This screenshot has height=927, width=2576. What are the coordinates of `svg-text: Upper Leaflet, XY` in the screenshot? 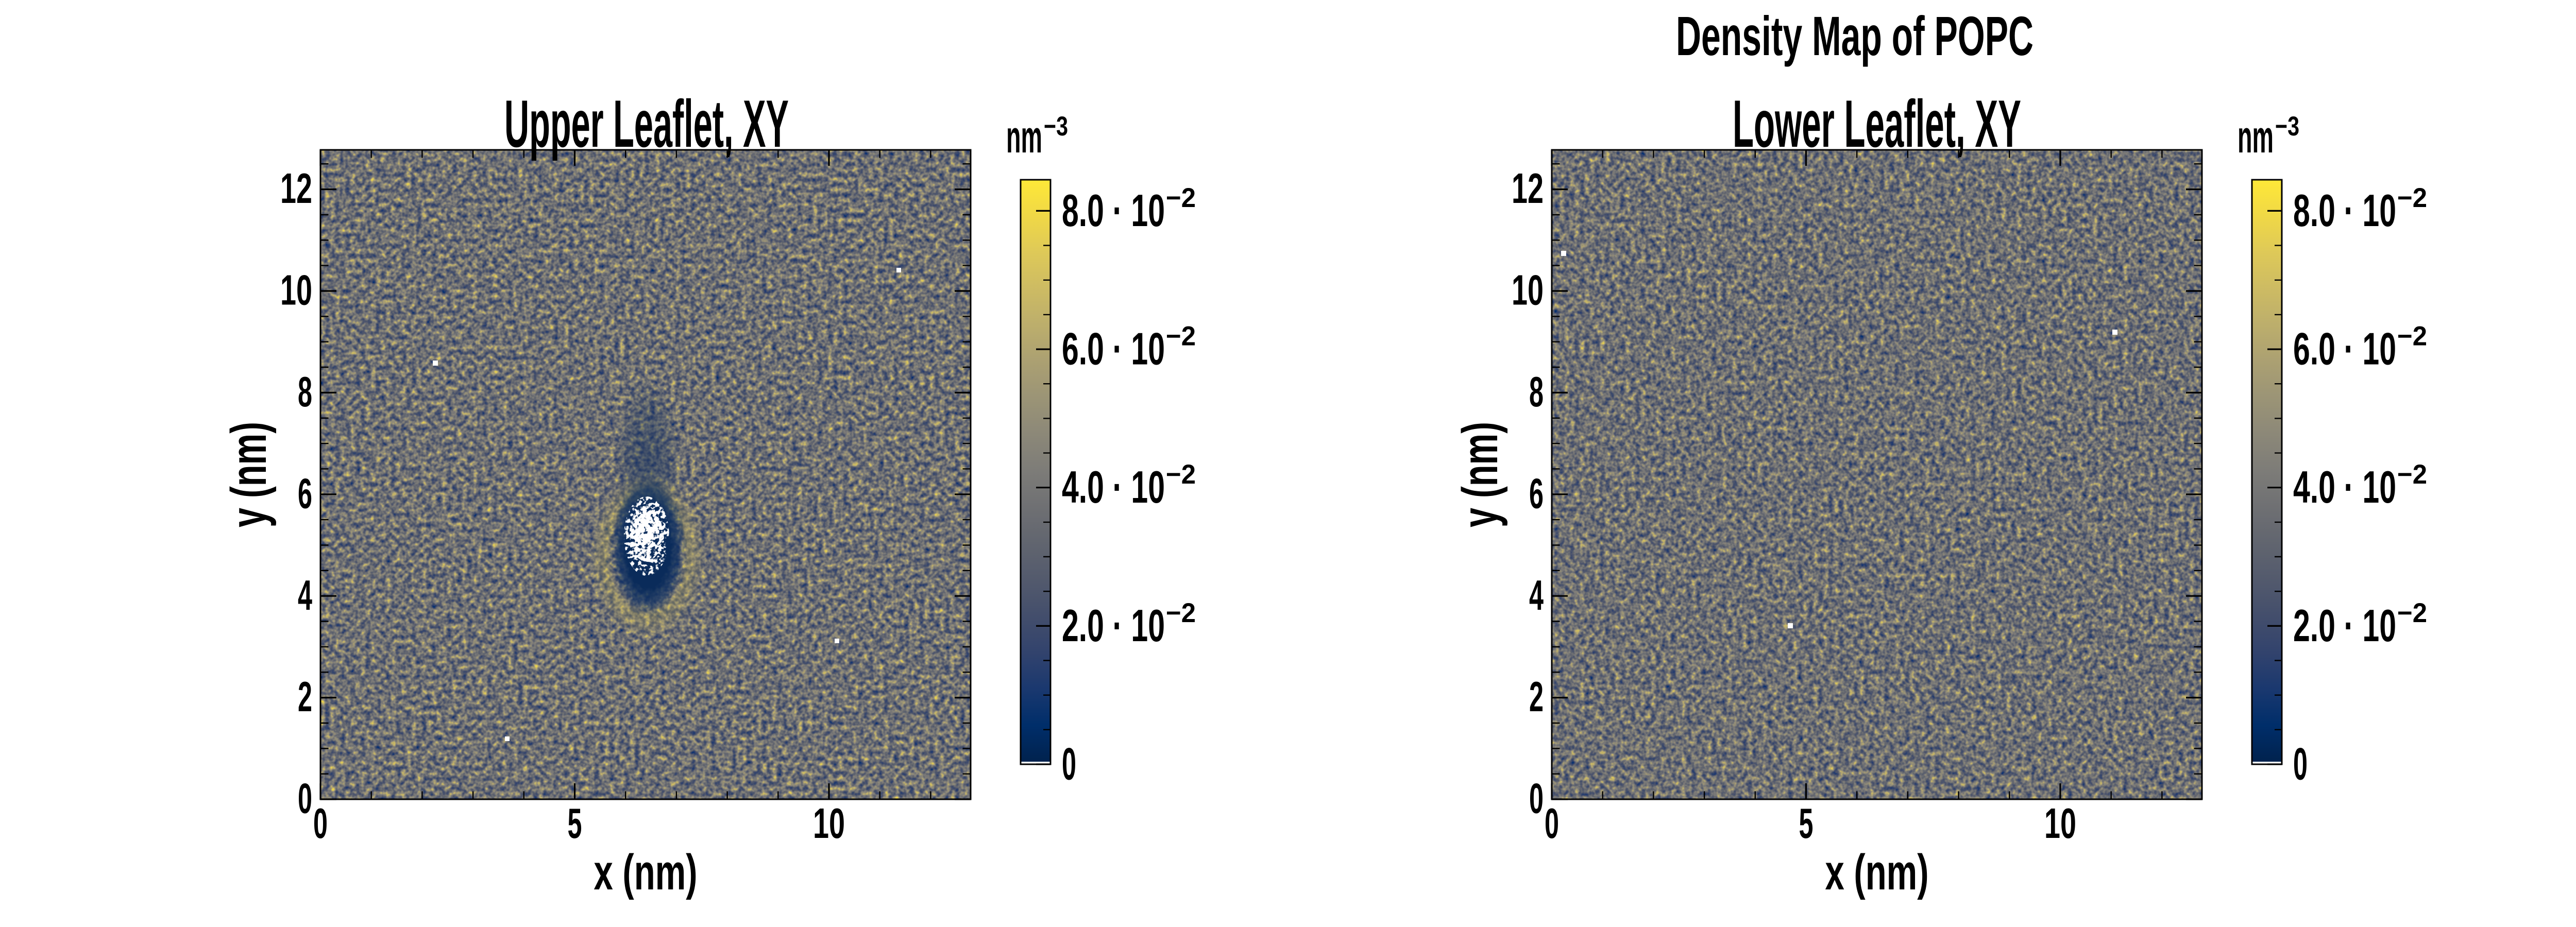 It's located at (646, 123).